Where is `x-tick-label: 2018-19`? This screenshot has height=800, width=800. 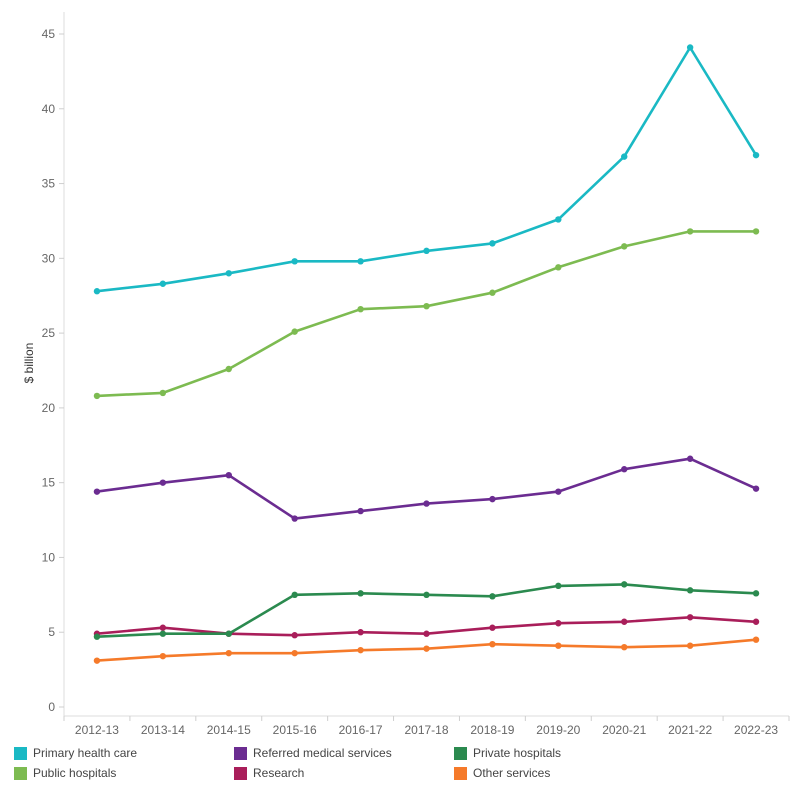 x-tick-label: 2018-19 is located at coordinates (492, 730).